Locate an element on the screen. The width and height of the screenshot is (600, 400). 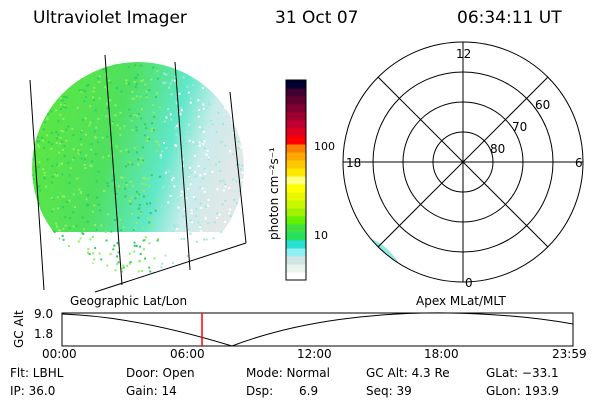
y-tick-1.8: 1.8 is located at coordinates (44, 334).